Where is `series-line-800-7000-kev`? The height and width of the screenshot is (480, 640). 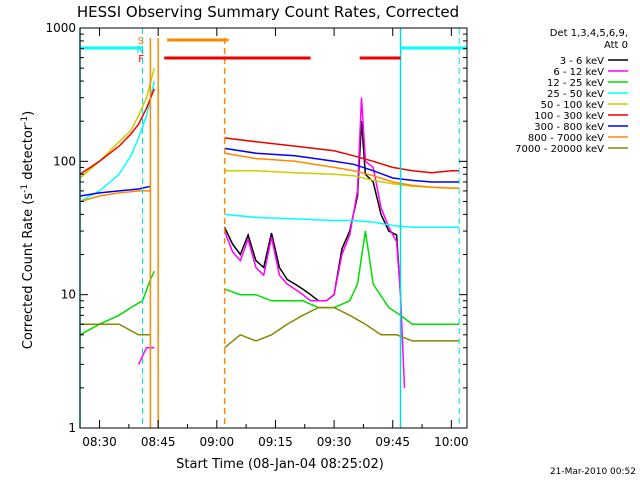 series-line-800-7000-kev is located at coordinates (269, 177).